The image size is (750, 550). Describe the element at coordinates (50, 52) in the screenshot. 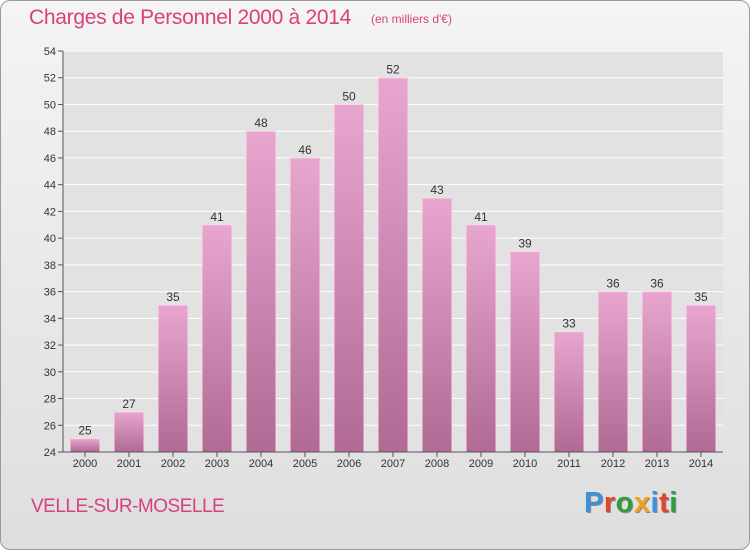

I see `y-tick-label: 54` at that location.